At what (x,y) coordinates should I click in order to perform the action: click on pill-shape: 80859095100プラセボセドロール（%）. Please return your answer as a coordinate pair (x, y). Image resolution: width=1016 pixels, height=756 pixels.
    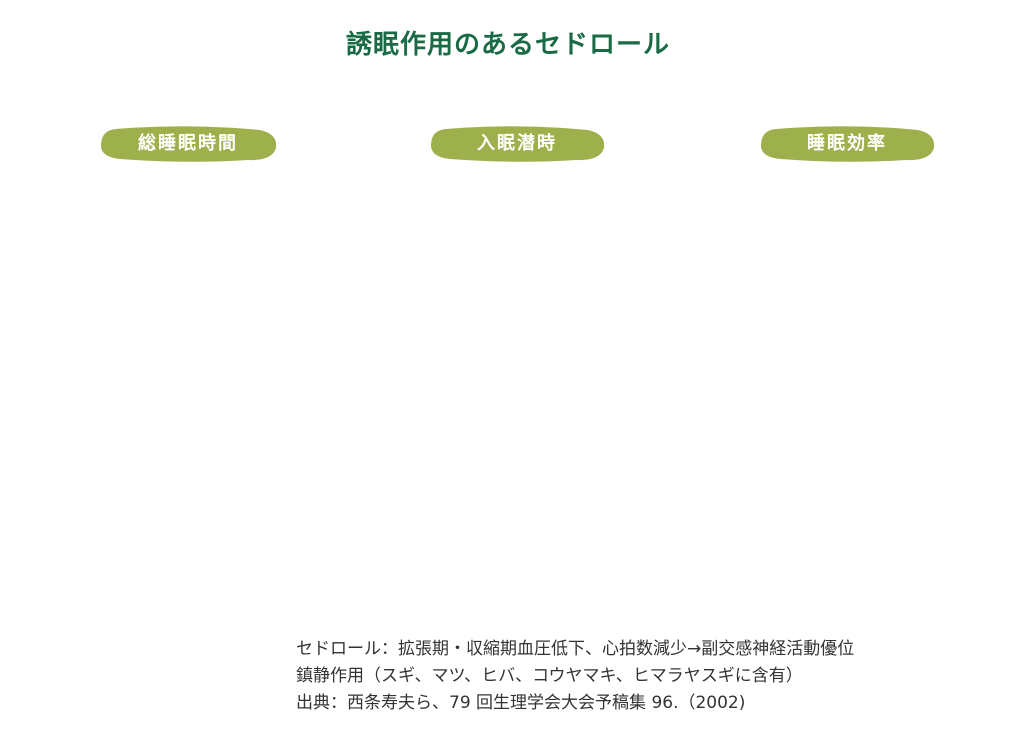
    Looking at the image, I should click on (847, 144).